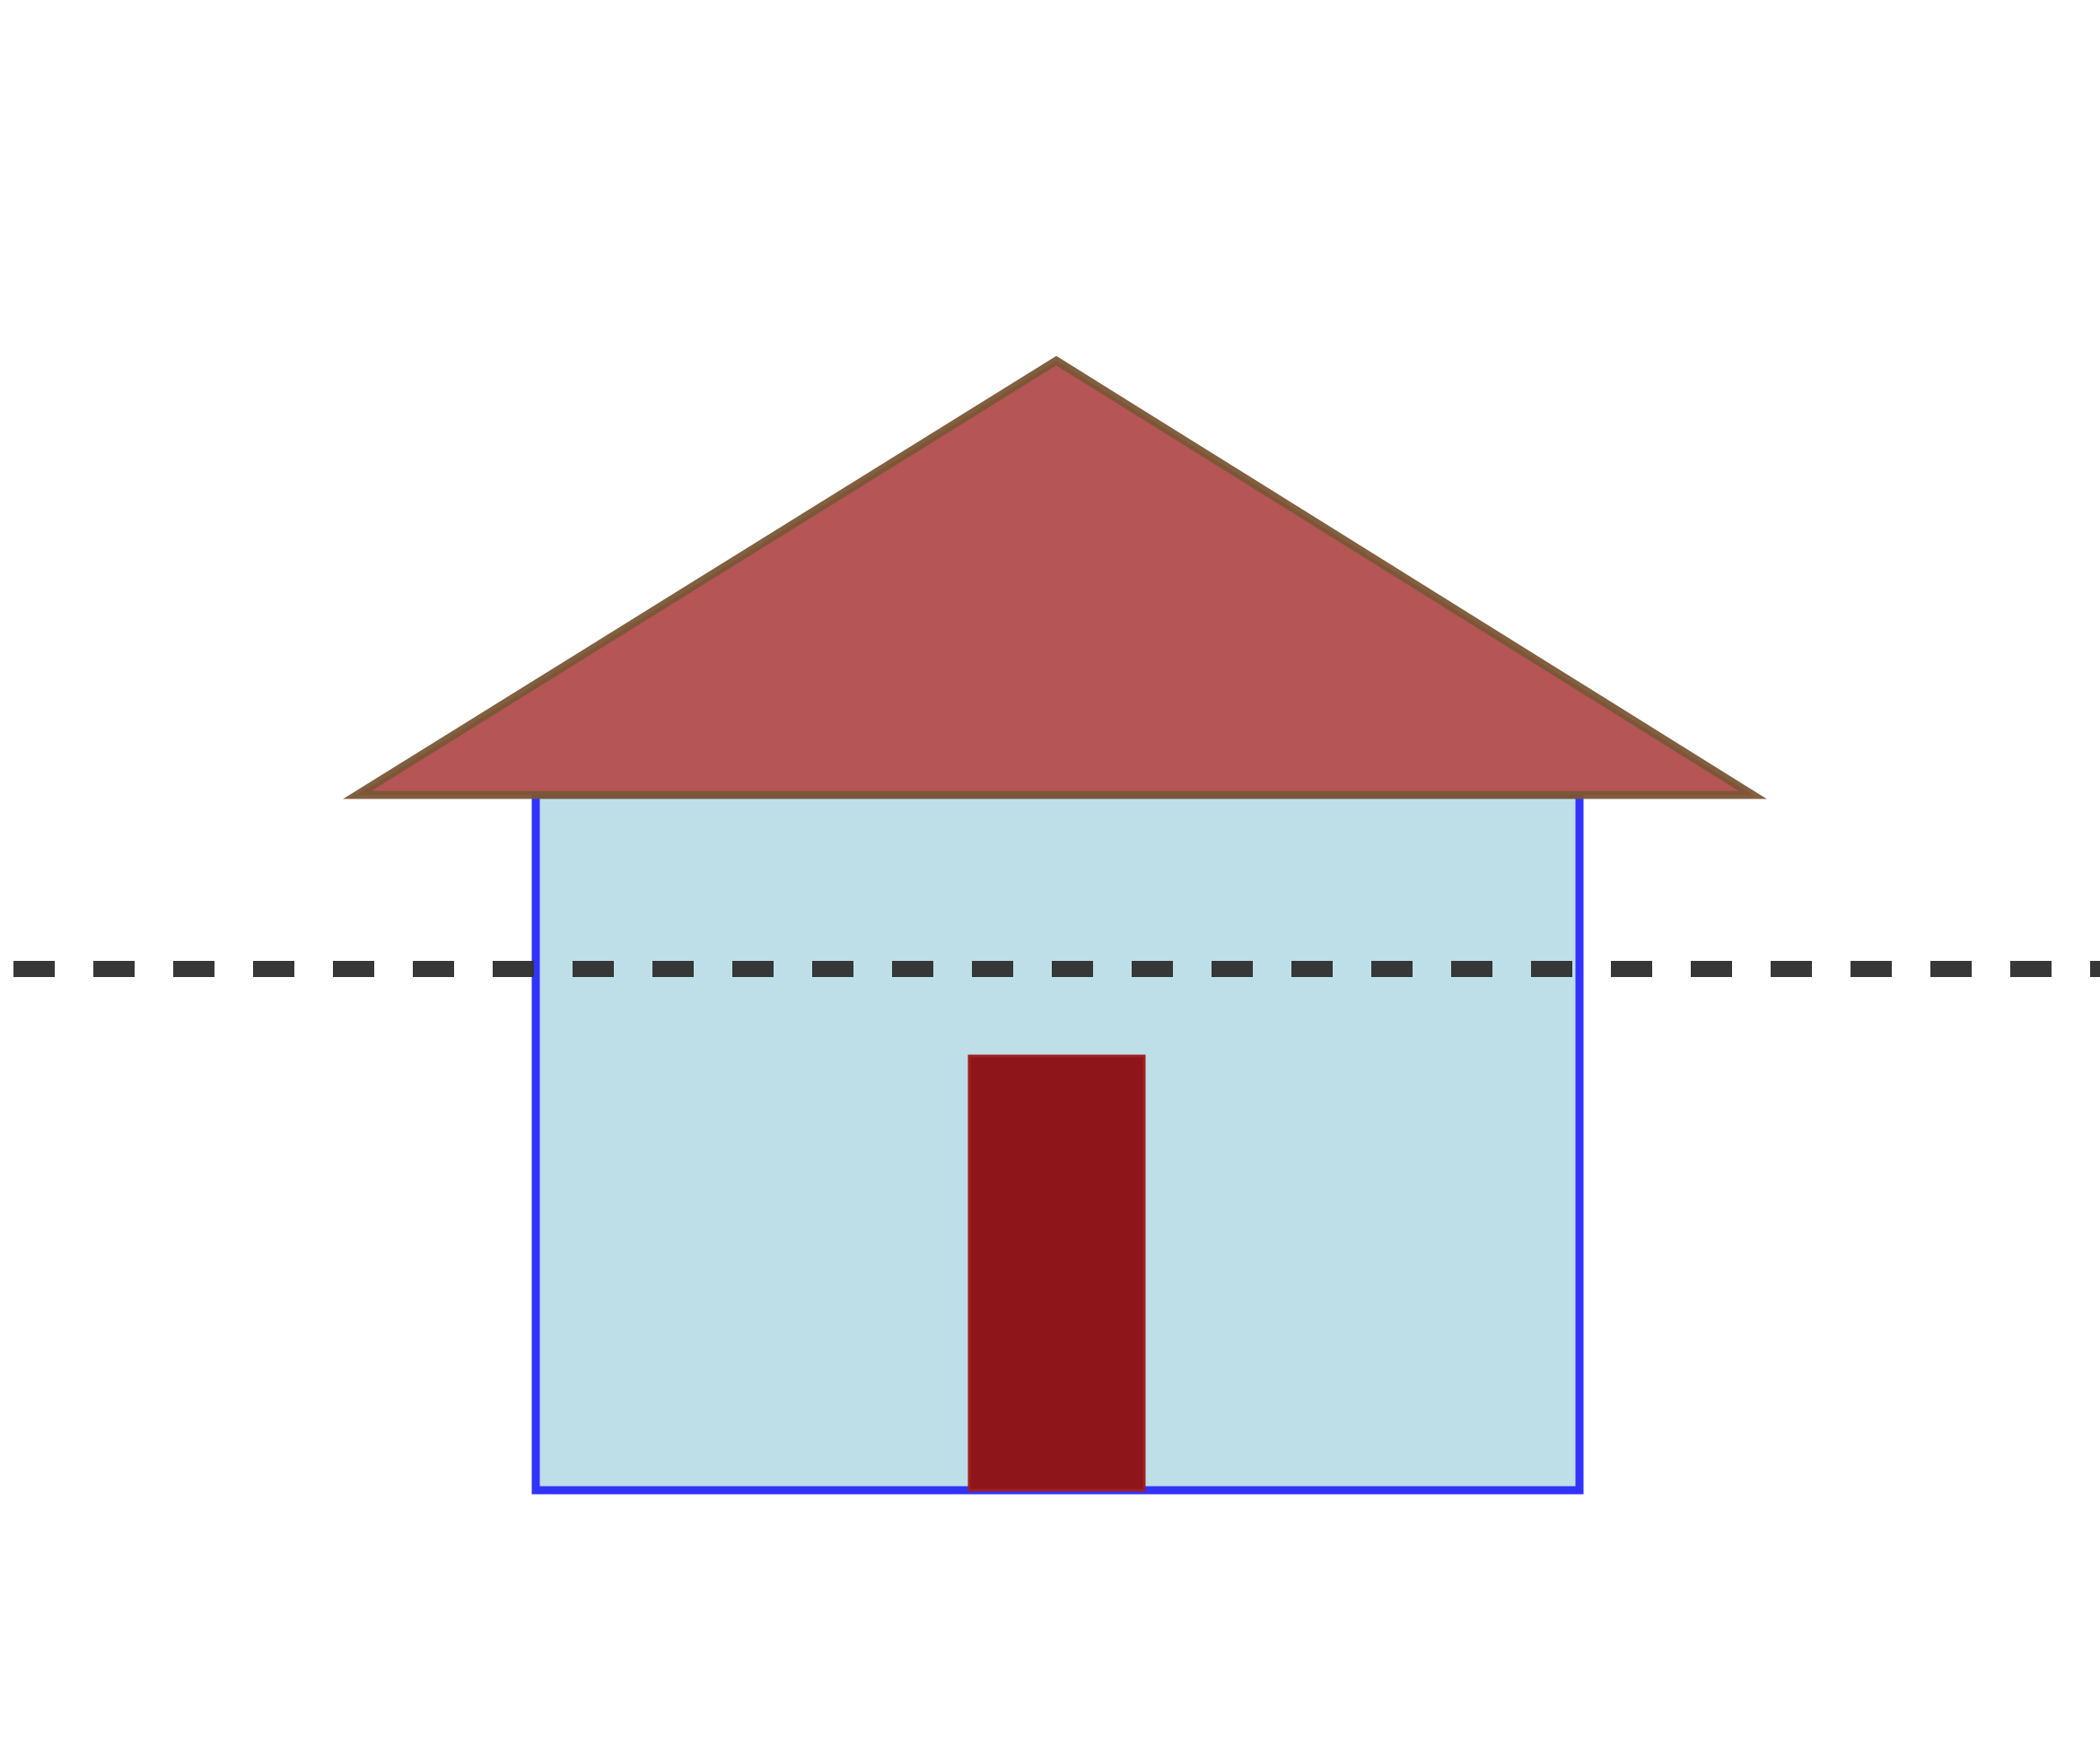  Describe the element at coordinates (1057, 1273) in the screenshot. I see `house-door` at that location.